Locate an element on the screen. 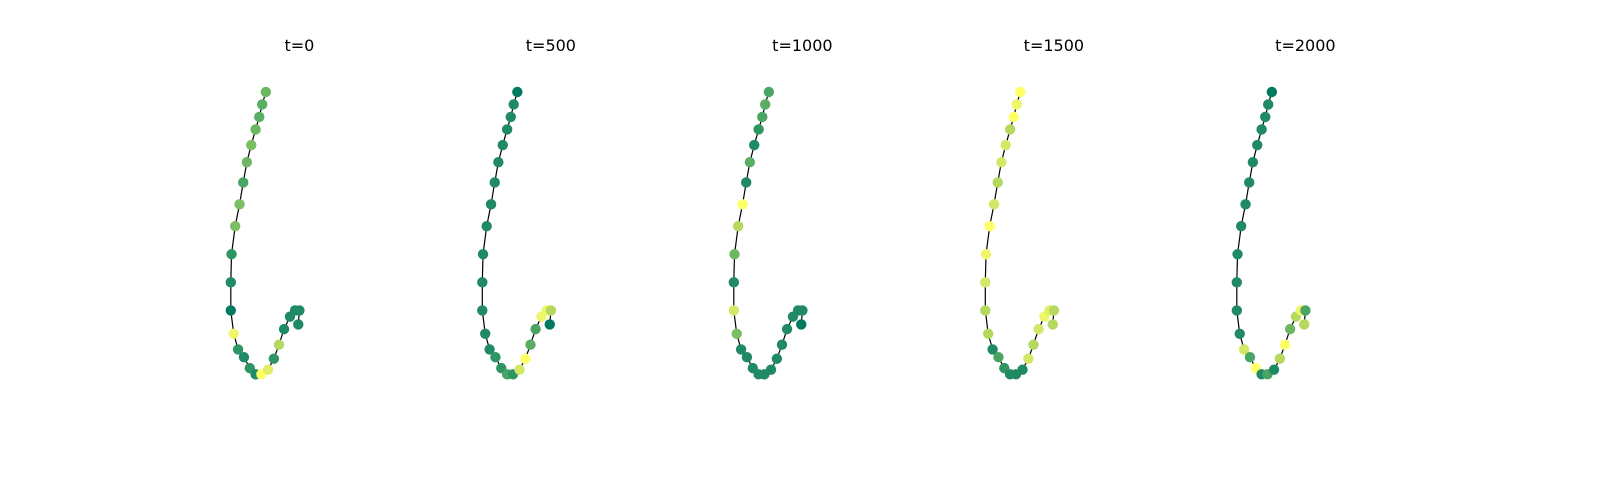 The image size is (1600, 500). panel-title: t=0 is located at coordinates (299, 45).